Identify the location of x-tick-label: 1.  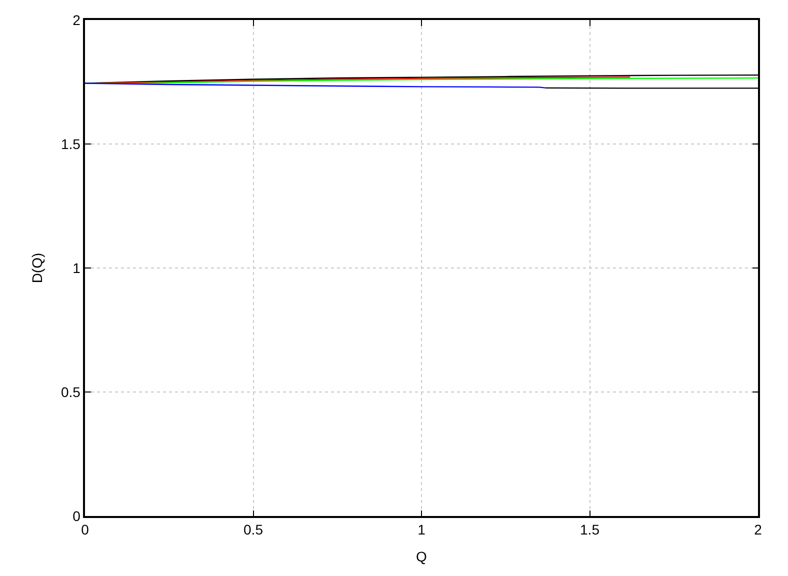
(422, 530).